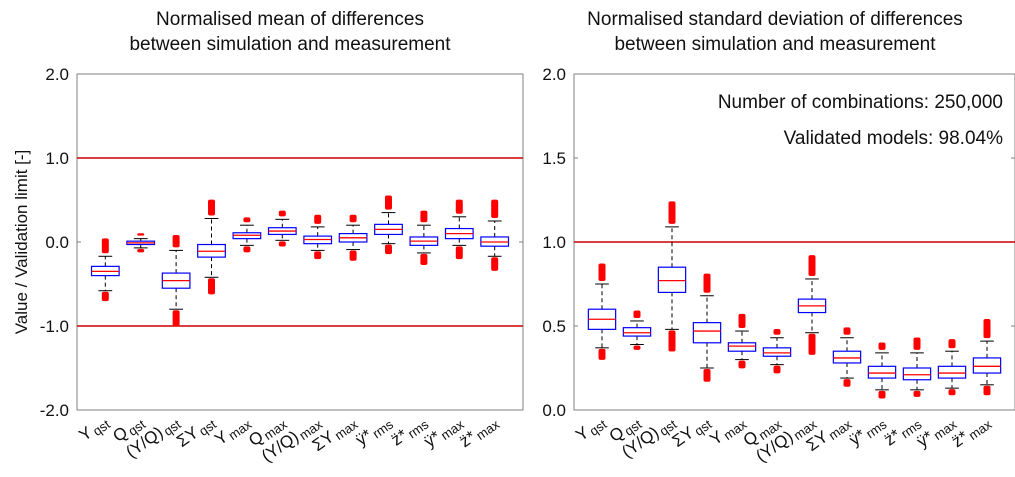 The width and height of the screenshot is (1015, 477). What do you see at coordinates (290, 19) in the screenshot?
I see `chart1-title-line1: Normalised mean of differences` at bounding box center [290, 19].